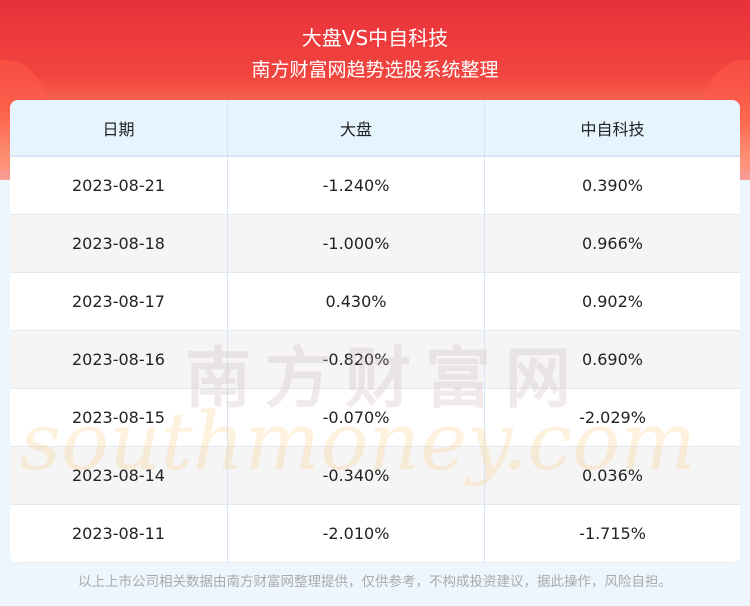 The width and height of the screenshot is (750, 606). Describe the element at coordinates (612, 417) in the screenshot. I see `stock-change-cell: -2.029%` at that location.